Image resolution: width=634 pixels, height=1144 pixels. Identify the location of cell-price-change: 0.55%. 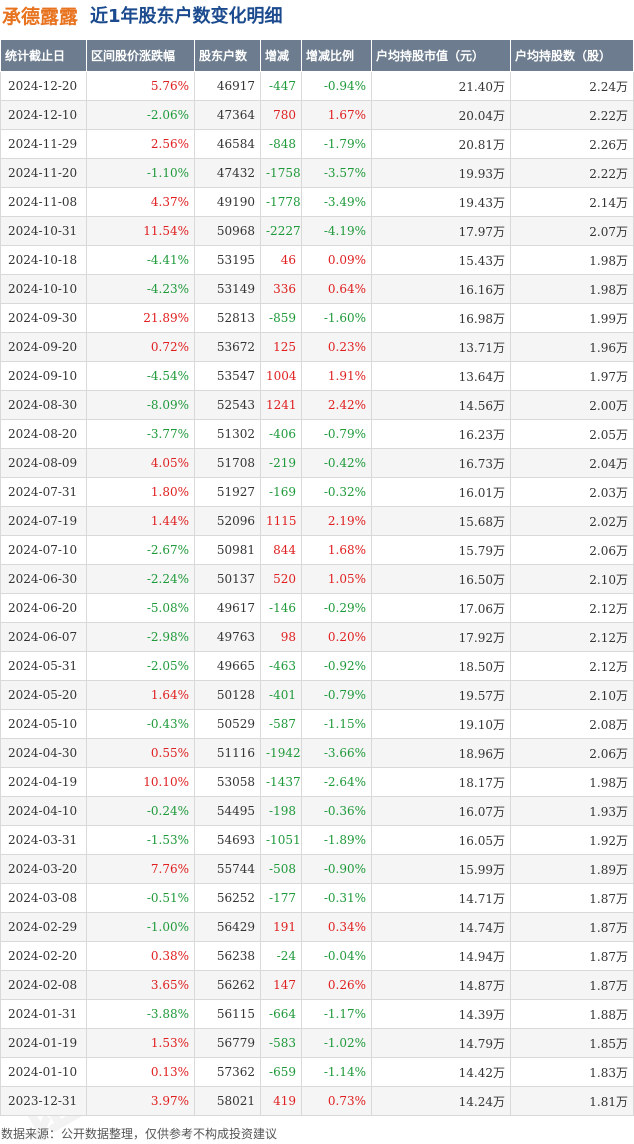
(140, 753).